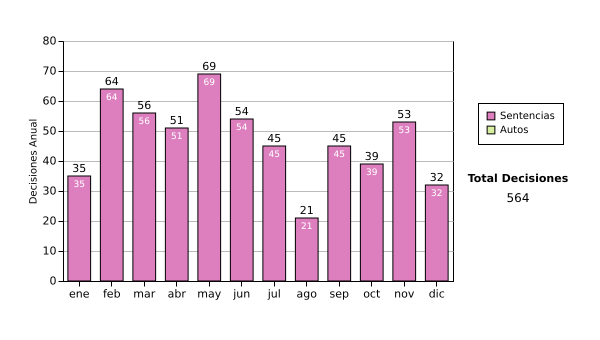 Image resolution: width=600 pixels, height=340 pixels. What do you see at coordinates (306, 227) in the screenshot?
I see `data-label: 21` at bounding box center [306, 227].